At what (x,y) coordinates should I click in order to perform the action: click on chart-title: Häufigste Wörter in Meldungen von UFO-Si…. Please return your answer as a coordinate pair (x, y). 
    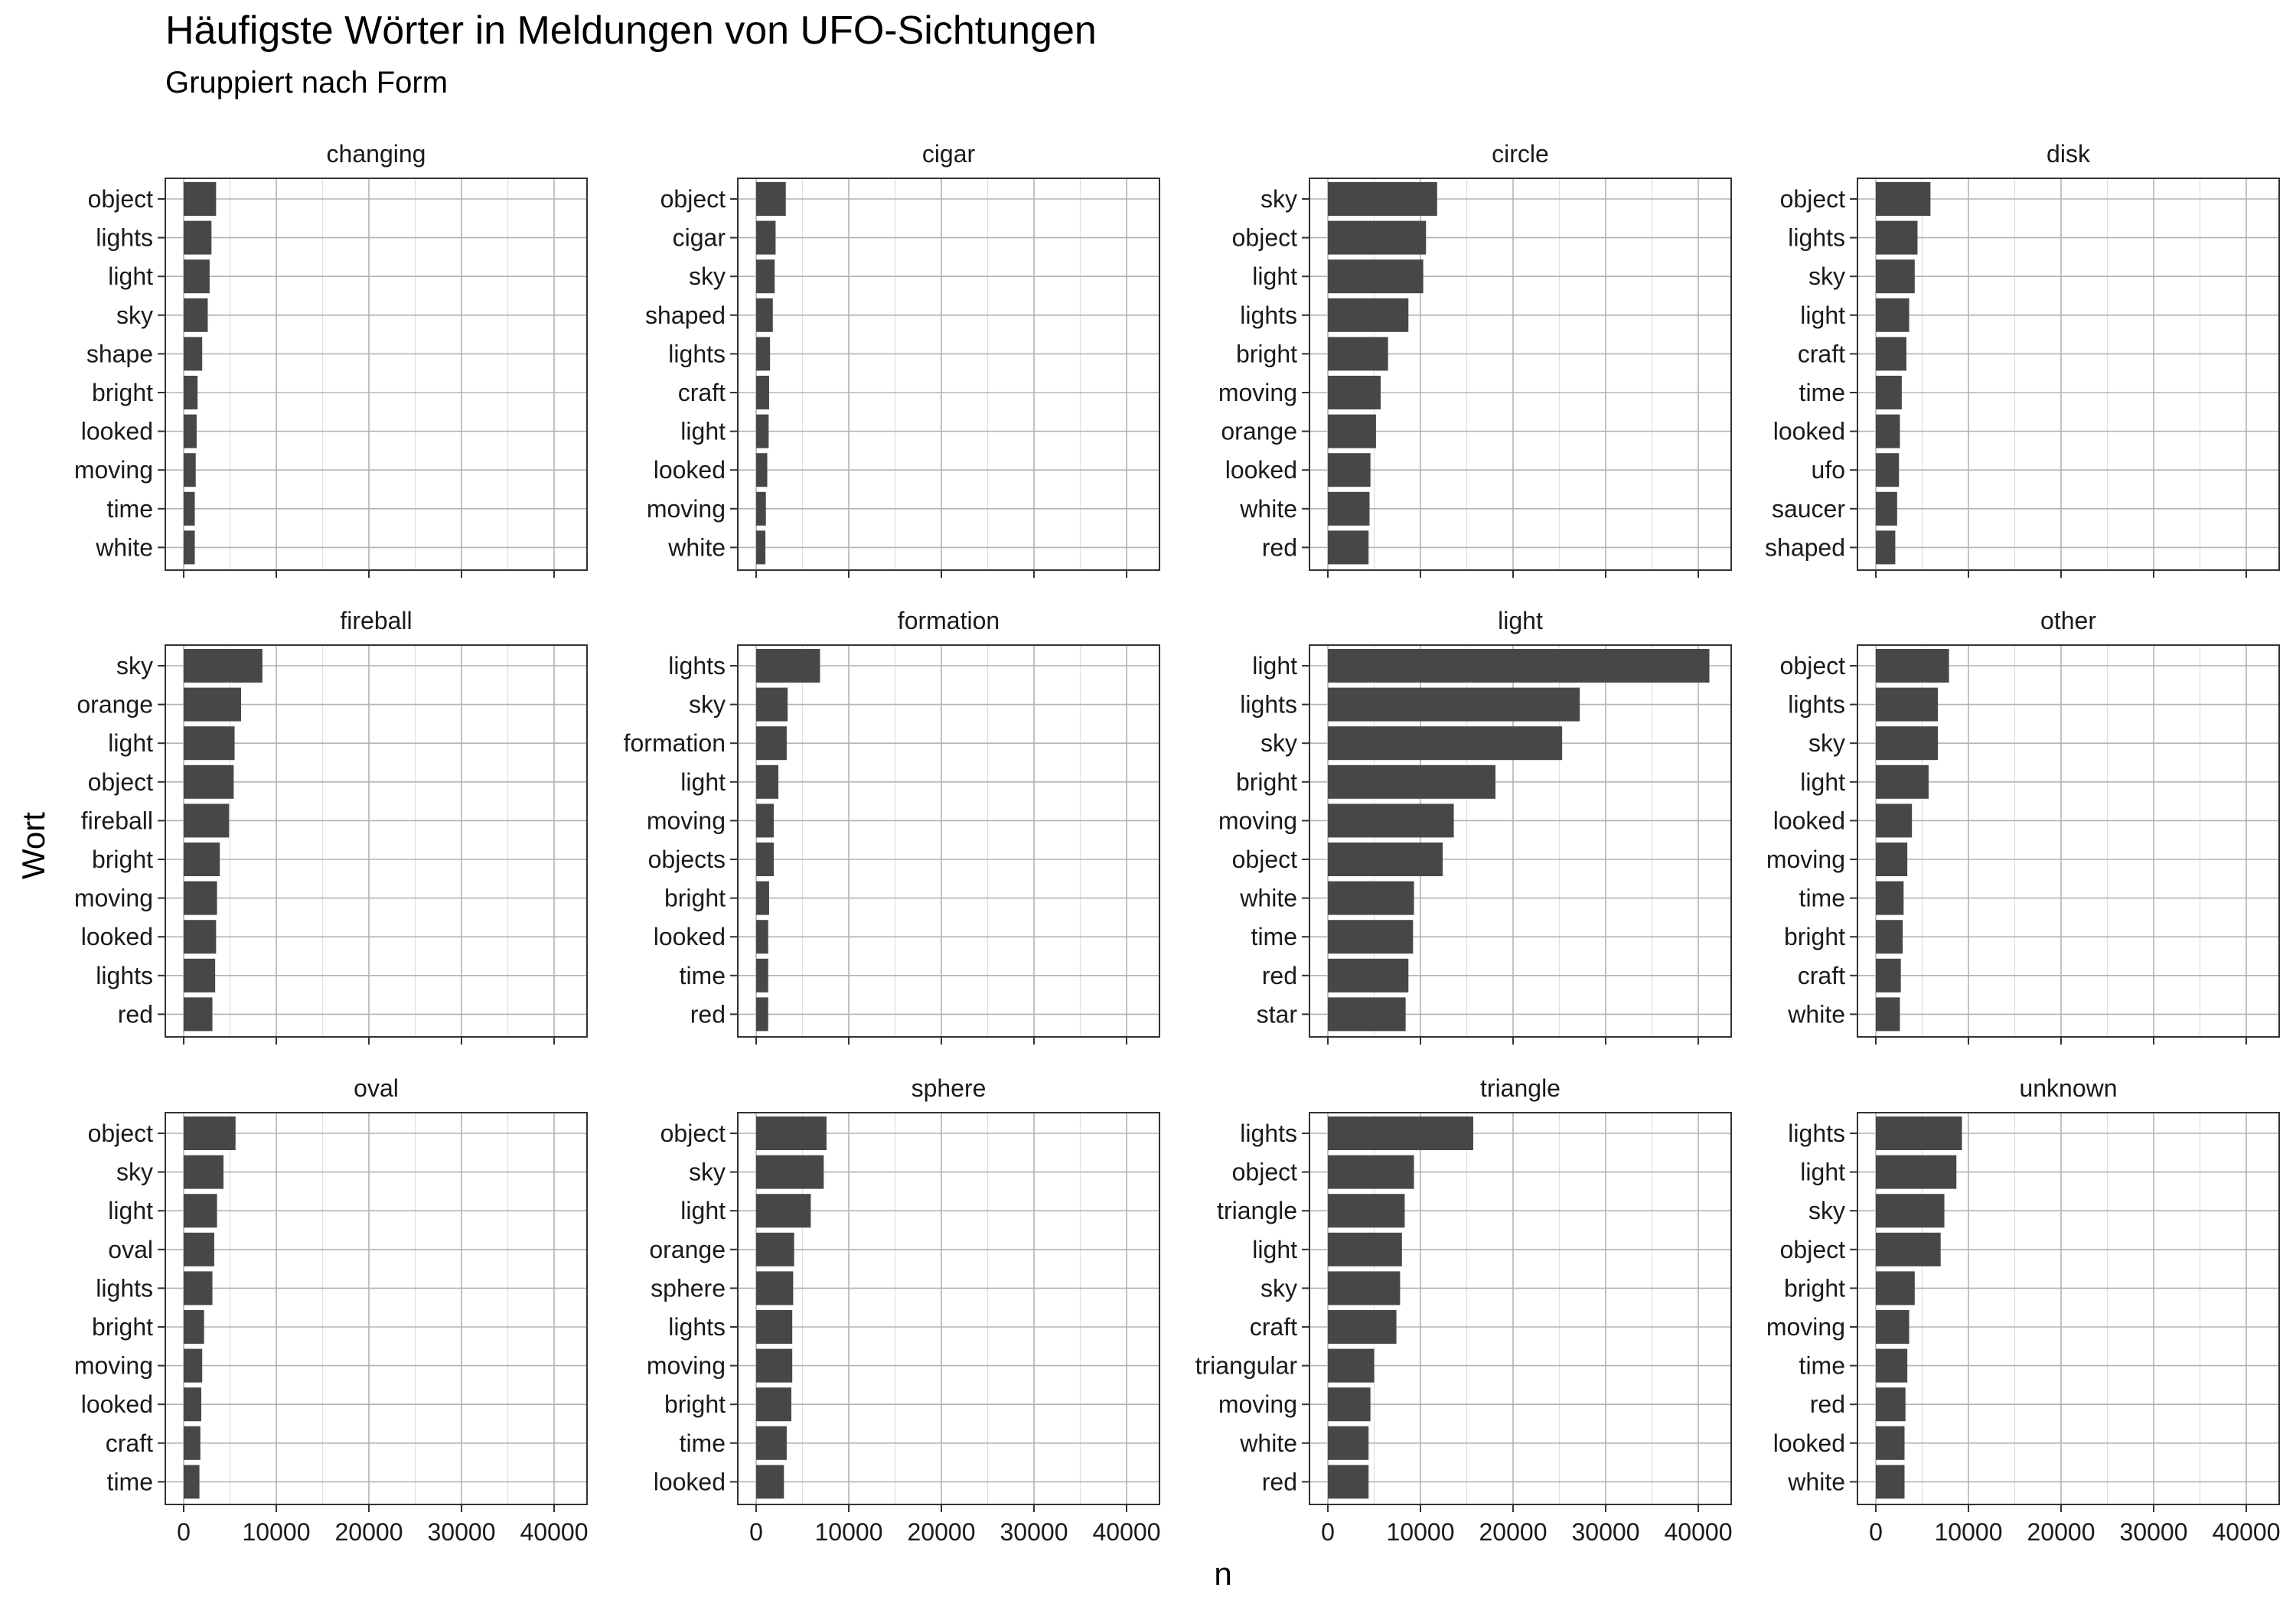
    Looking at the image, I should click on (631, 30).